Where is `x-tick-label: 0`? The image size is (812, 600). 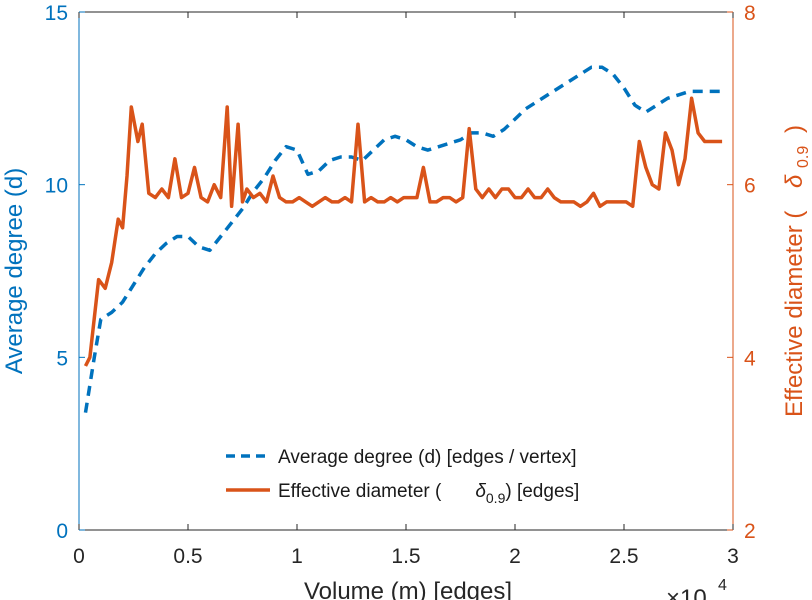
x-tick-label: 0 is located at coordinates (79, 556).